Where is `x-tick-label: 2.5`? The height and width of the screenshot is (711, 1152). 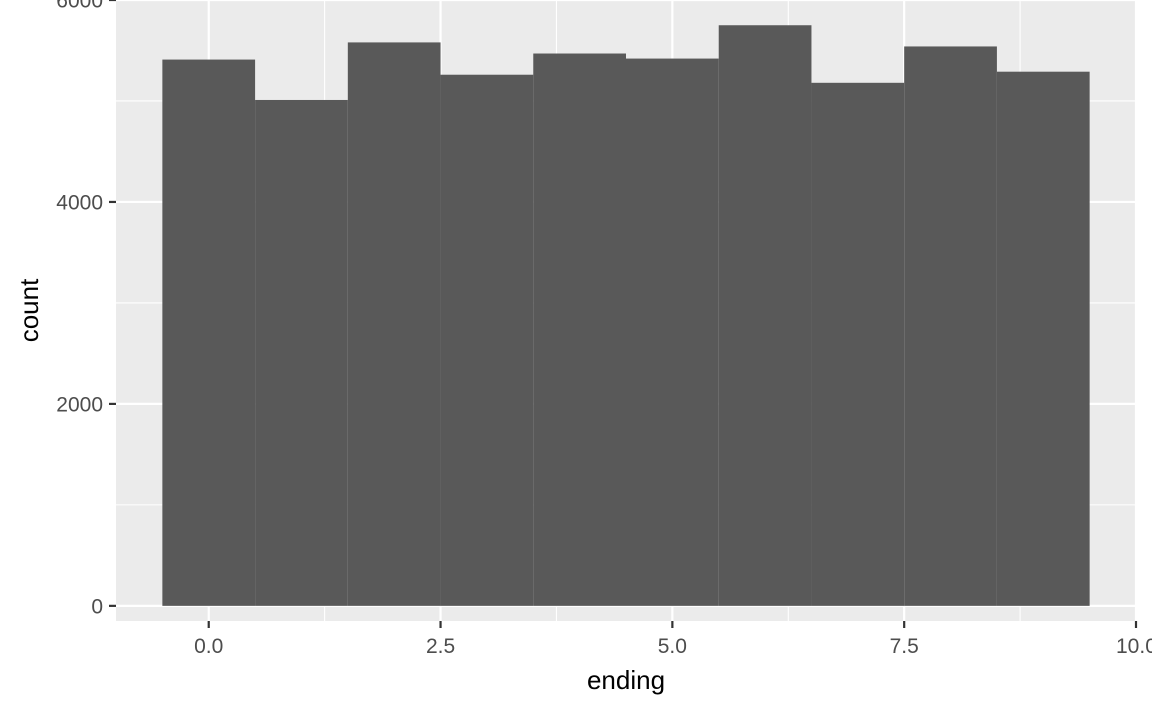 x-tick-label: 2.5 is located at coordinates (440, 646).